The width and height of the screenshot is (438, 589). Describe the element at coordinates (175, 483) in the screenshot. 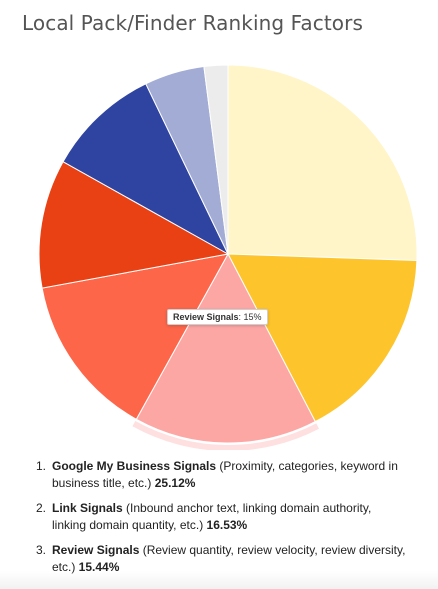

I see `list-item-percent: 25.12%` at that location.